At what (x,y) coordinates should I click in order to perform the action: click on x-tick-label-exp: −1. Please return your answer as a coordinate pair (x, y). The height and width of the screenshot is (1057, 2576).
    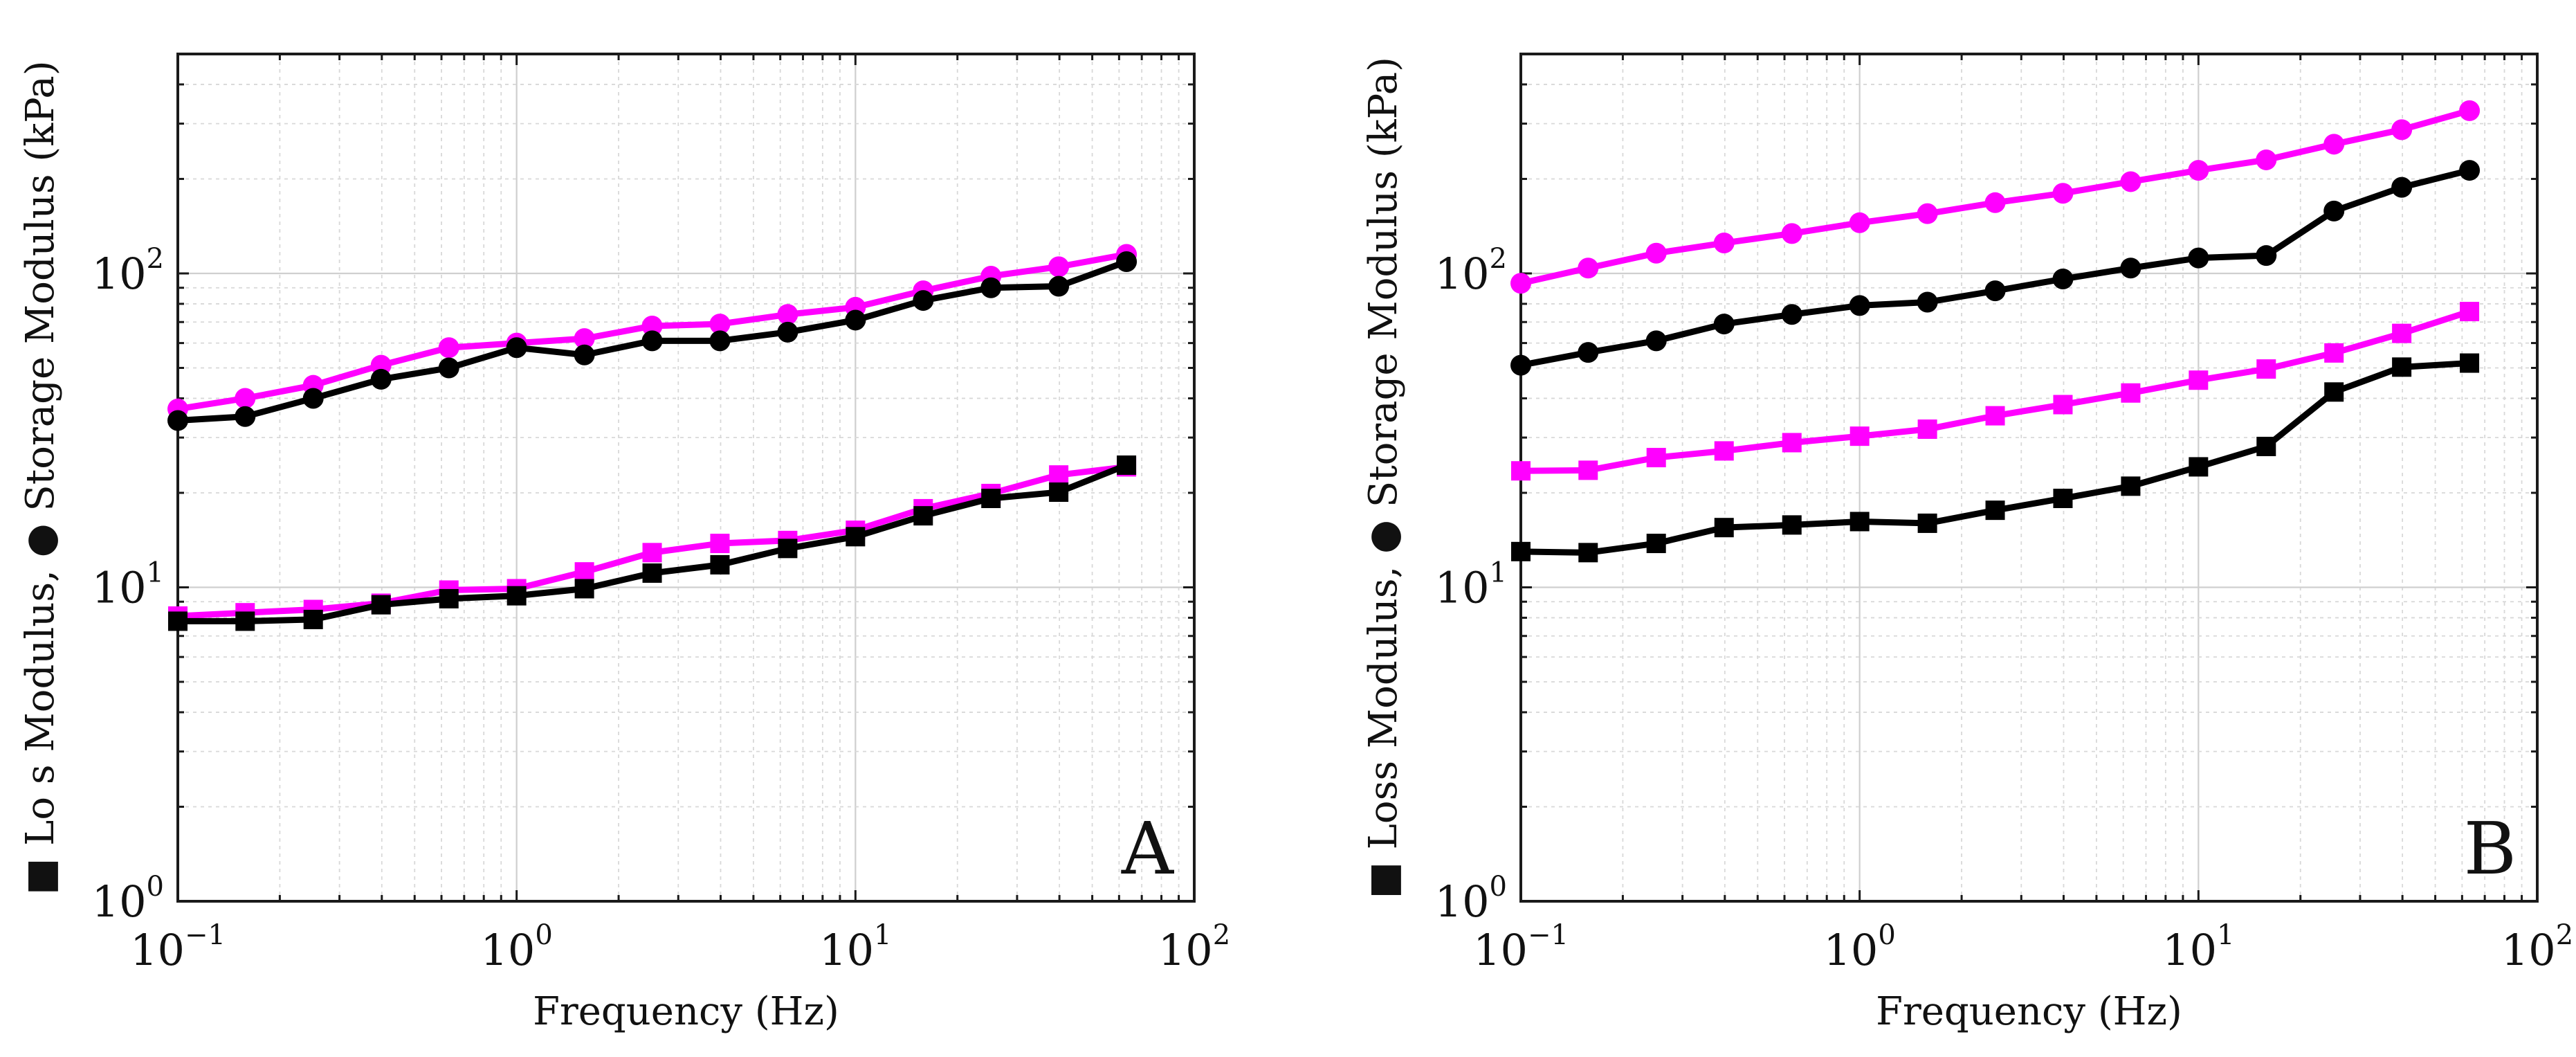
    Looking at the image, I should click on (1549, 935).